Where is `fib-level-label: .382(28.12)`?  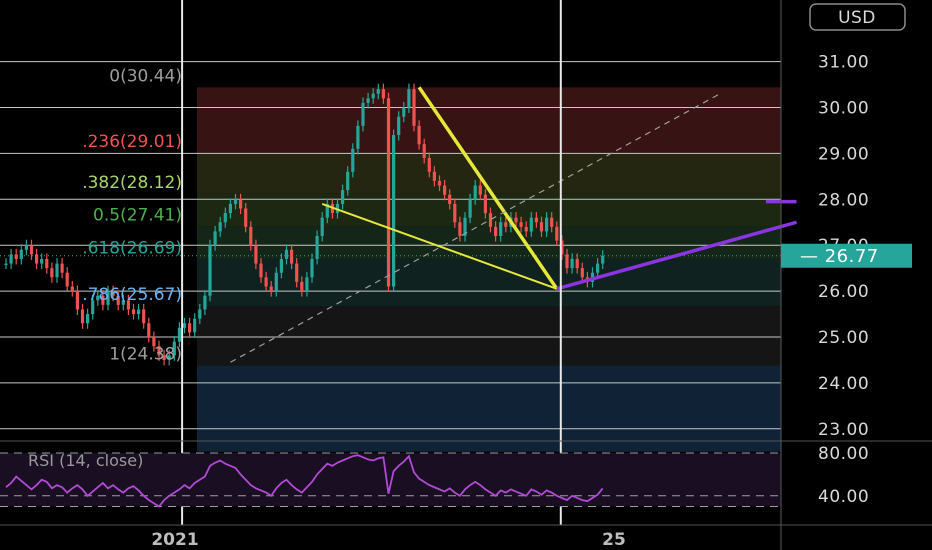
fib-level-label: .382(28.12) is located at coordinates (132, 183).